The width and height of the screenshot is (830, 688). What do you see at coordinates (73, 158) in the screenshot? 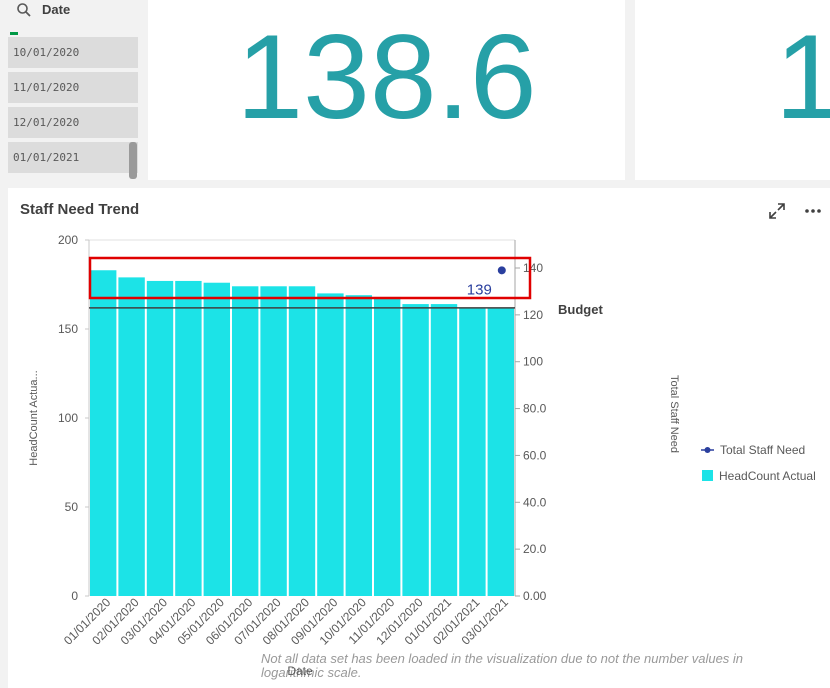
I see `filter-item: 01/01/2021` at bounding box center [73, 158].